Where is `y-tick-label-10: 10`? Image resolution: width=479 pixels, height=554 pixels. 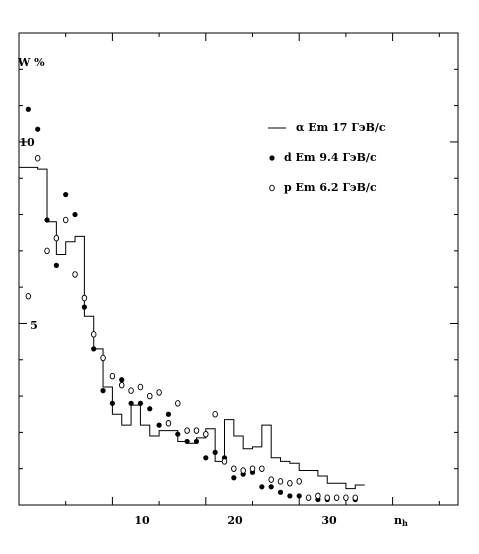 y-tick-label-10: 10 is located at coordinates (27, 142).